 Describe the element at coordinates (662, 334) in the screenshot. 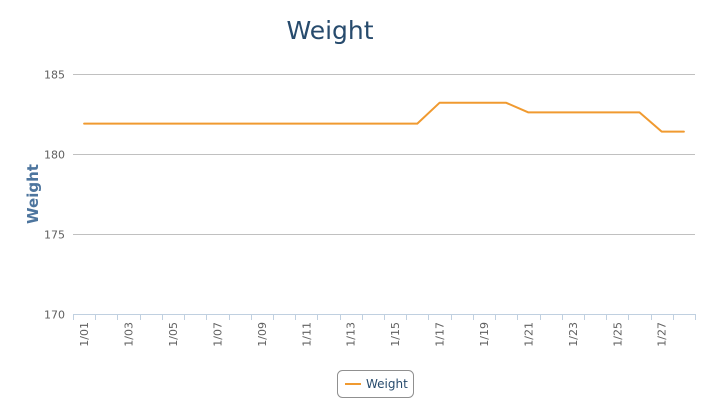

I see `x-tick-label: 1/27` at that location.